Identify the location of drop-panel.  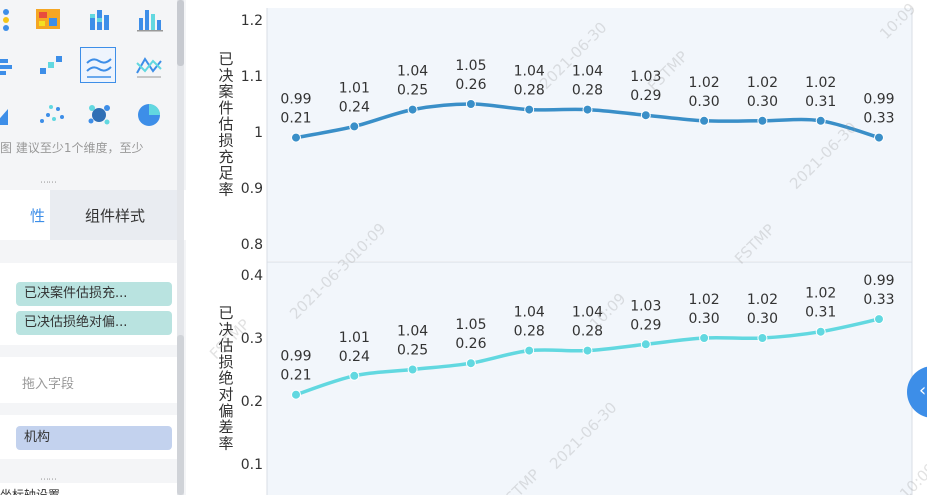
(89, 380).